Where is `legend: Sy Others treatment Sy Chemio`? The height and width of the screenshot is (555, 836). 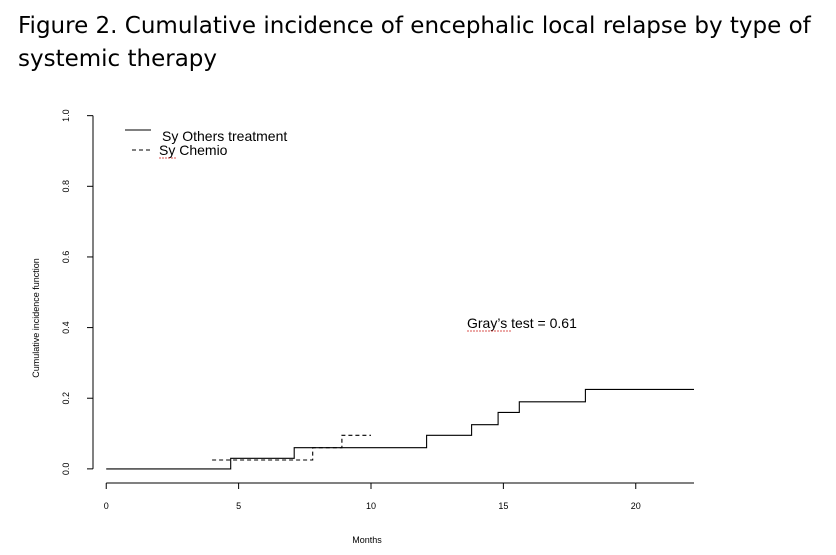 legend: Sy Others treatment Sy Chemio is located at coordinates (206, 143).